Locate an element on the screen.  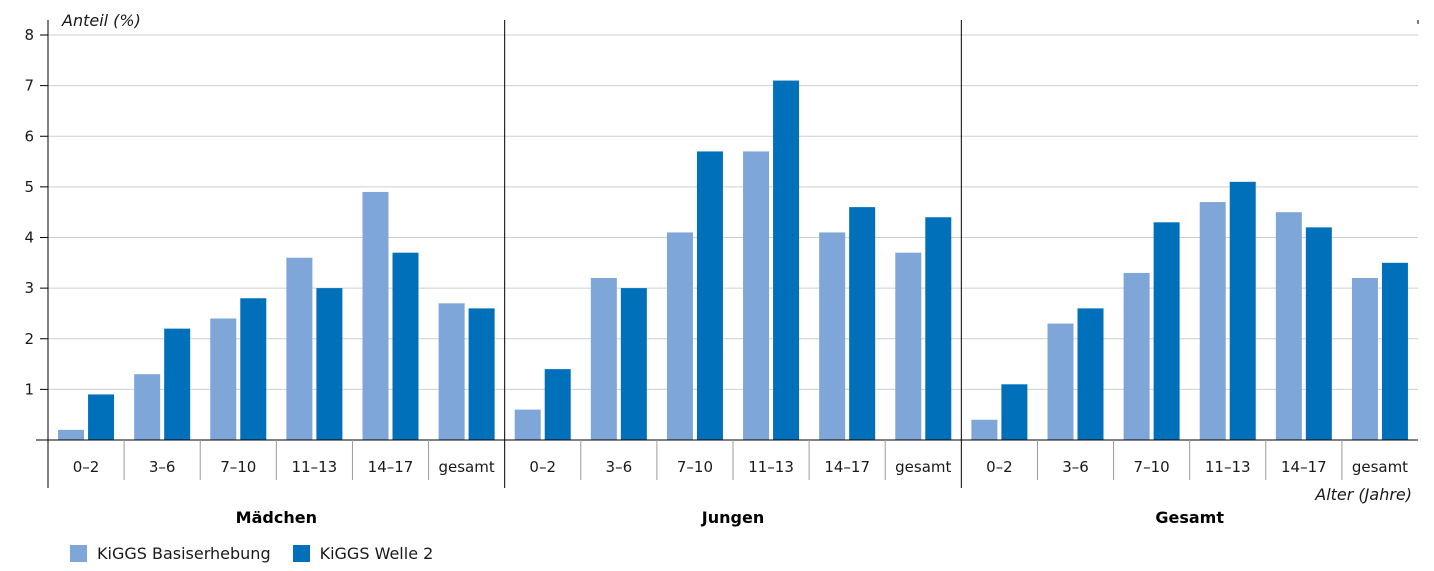
y-tick-label-1: 1 is located at coordinates (29, 389).